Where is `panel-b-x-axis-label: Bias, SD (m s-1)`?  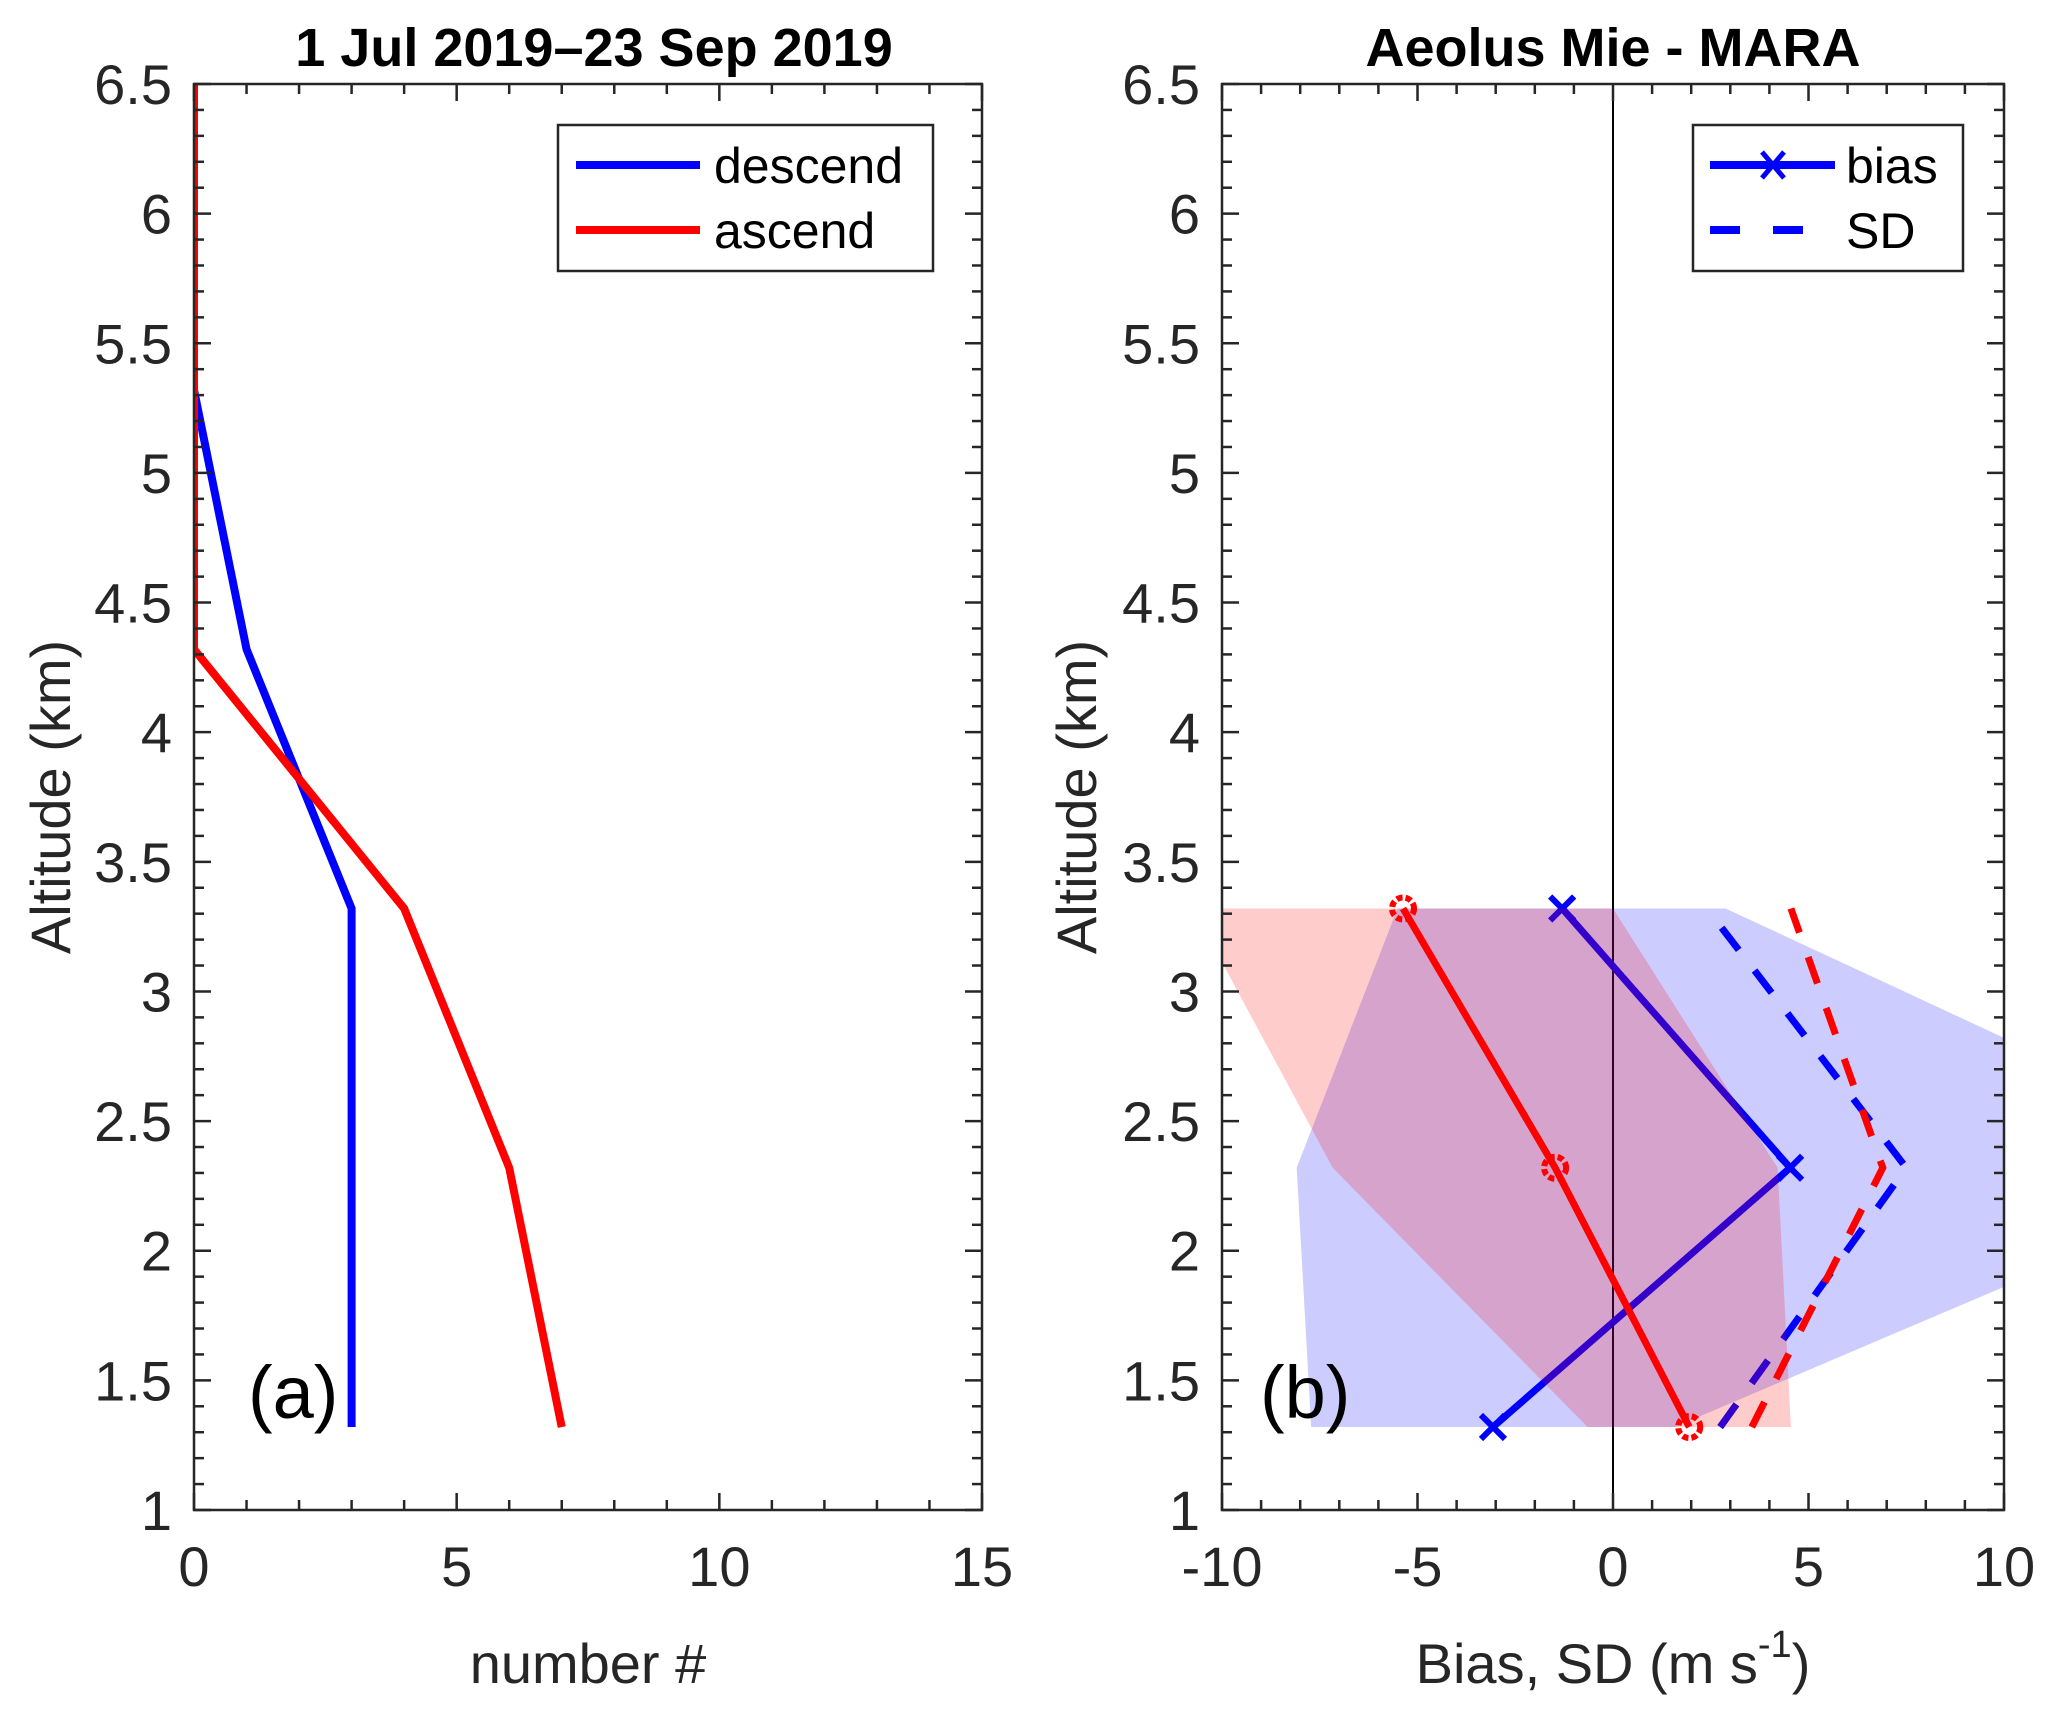 panel-b-x-axis-label: Bias, SD (m s-1) is located at coordinates (1613, 1659).